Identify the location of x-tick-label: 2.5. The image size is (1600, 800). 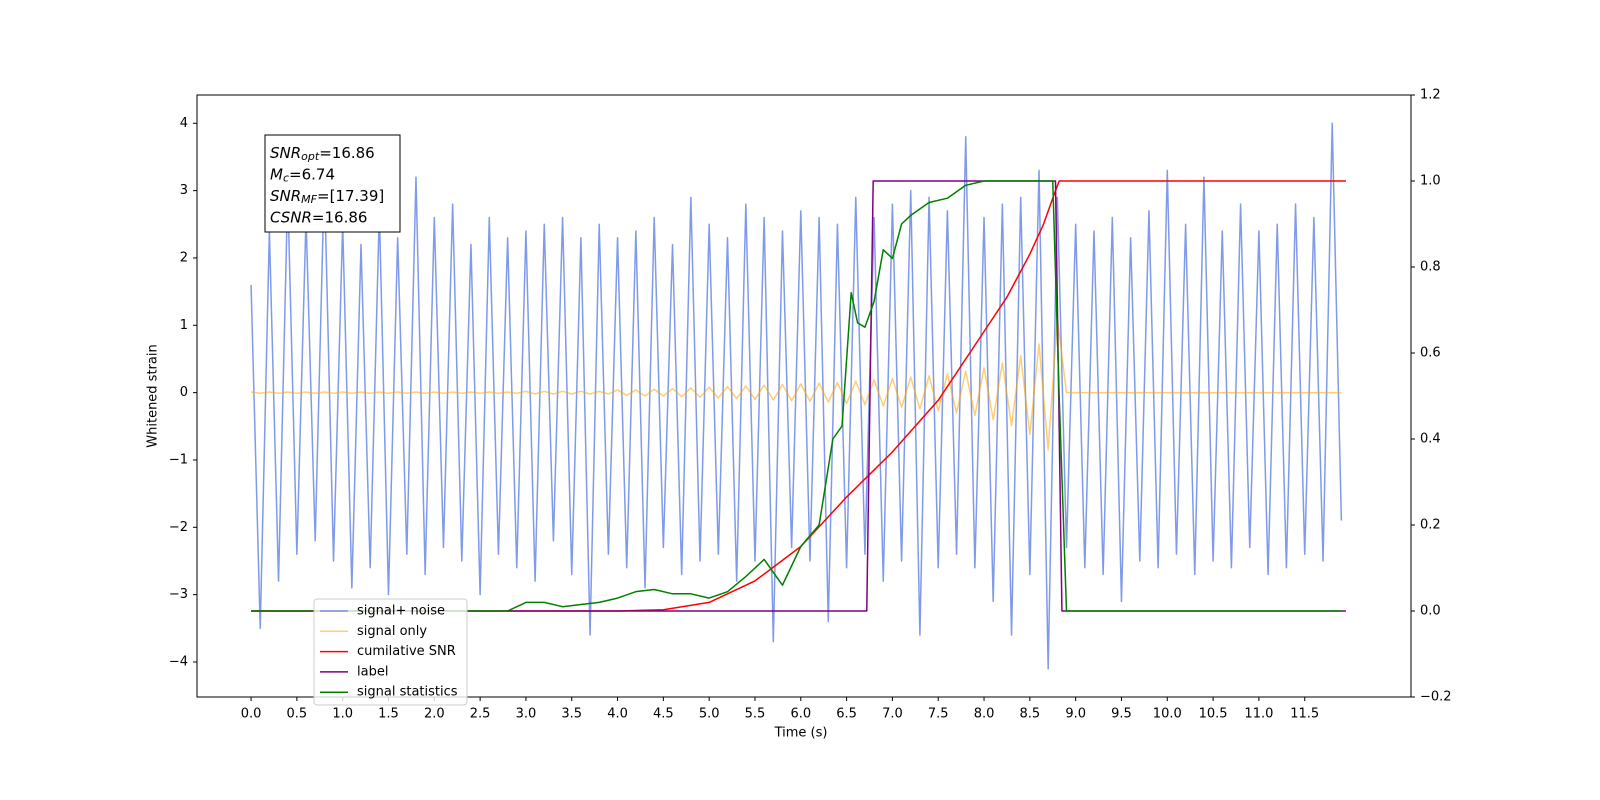
(480, 714).